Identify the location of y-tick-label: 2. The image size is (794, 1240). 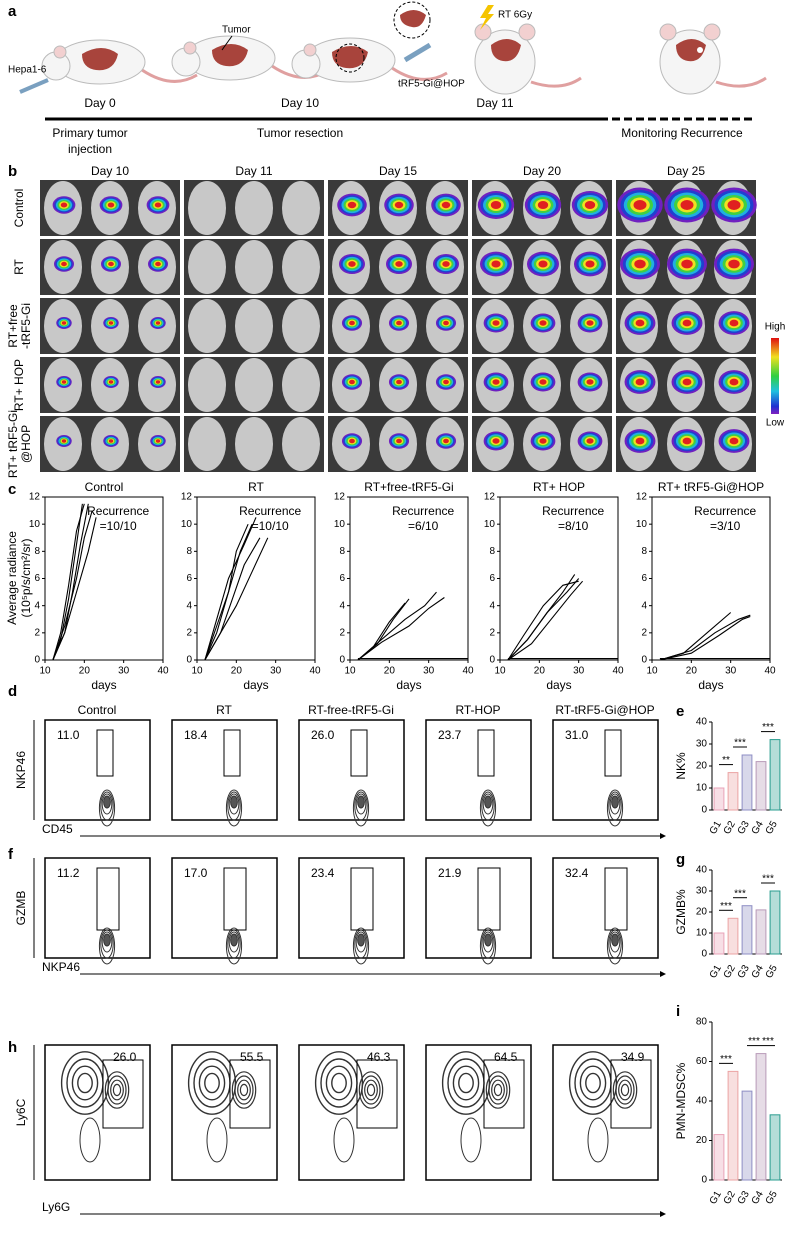
(189, 632).